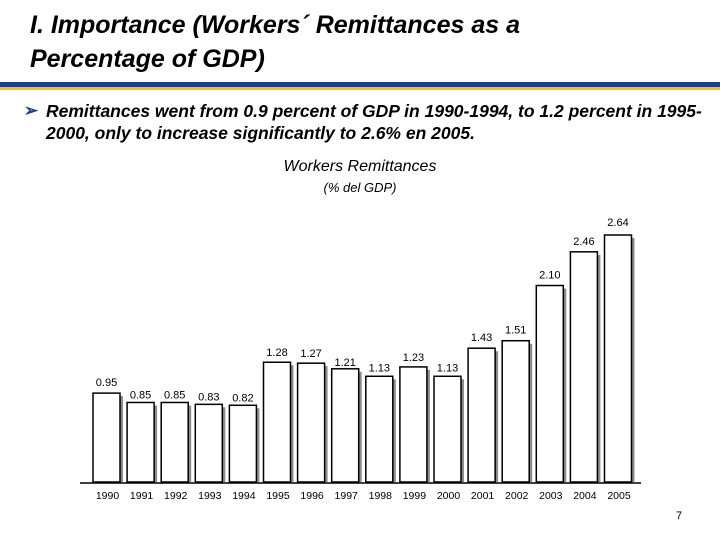 The width and height of the screenshot is (720, 540). I want to click on x-tick-label: 1991, so click(142, 496).